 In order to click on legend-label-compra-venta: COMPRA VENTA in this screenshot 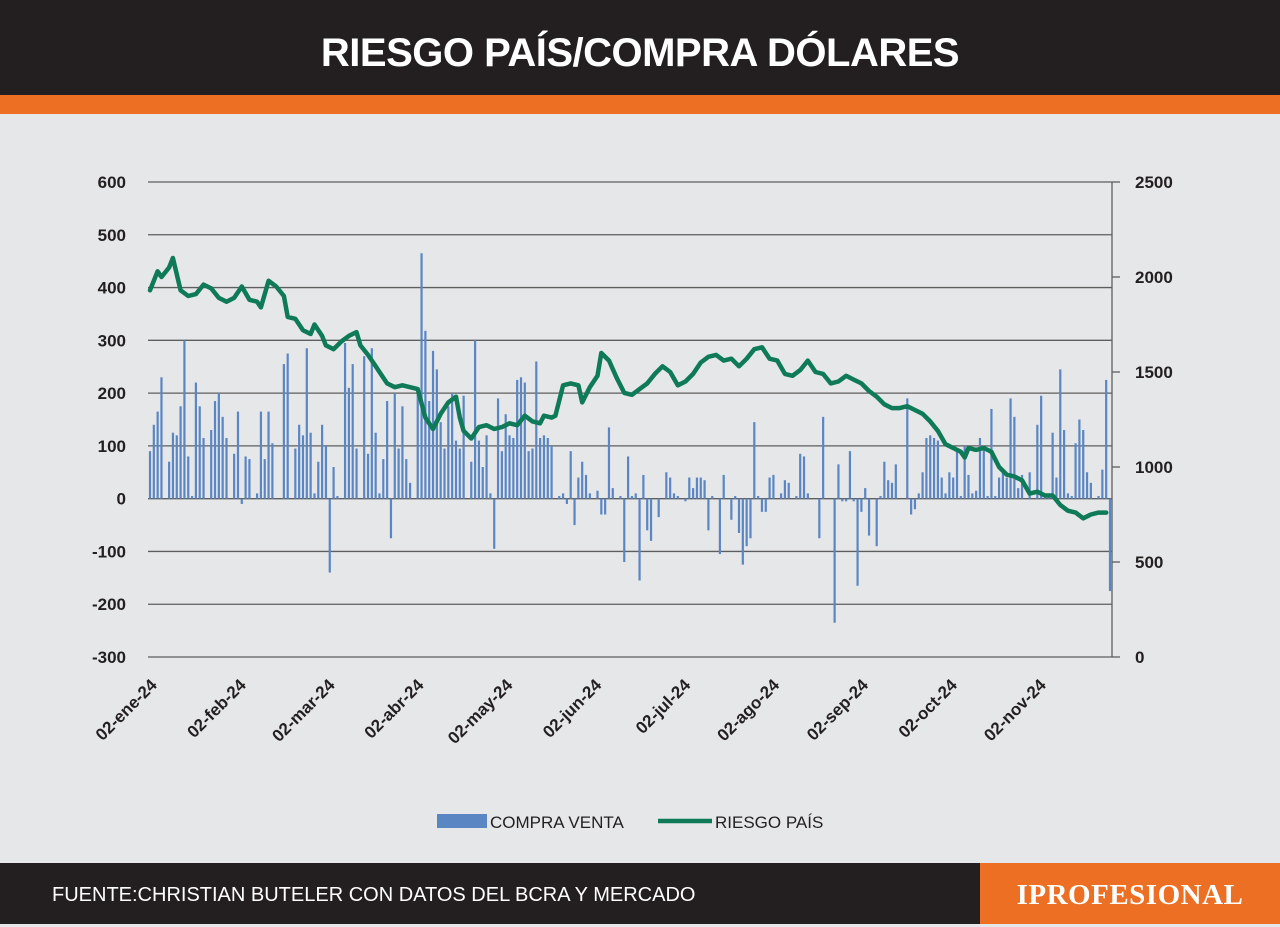, I will do `click(557, 822)`.